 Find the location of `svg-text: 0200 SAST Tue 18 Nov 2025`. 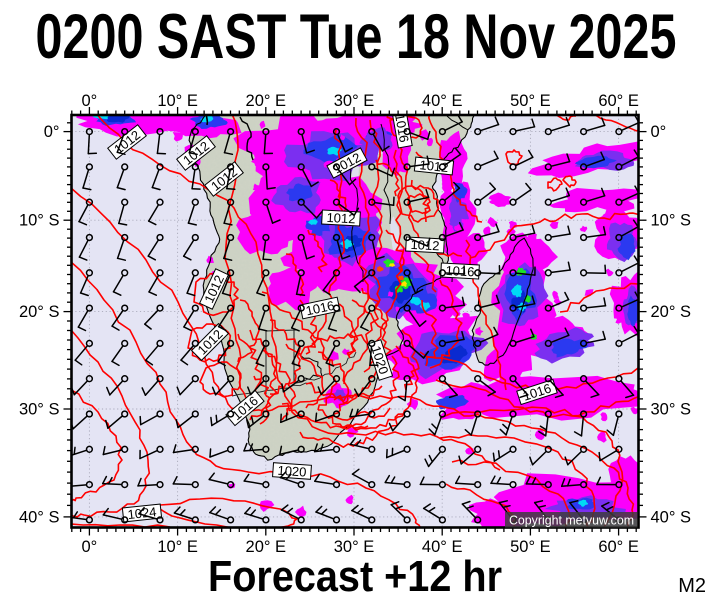

svg-text: 0200 SAST Tue 18 Nov 2025 is located at coordinates (356, 37).